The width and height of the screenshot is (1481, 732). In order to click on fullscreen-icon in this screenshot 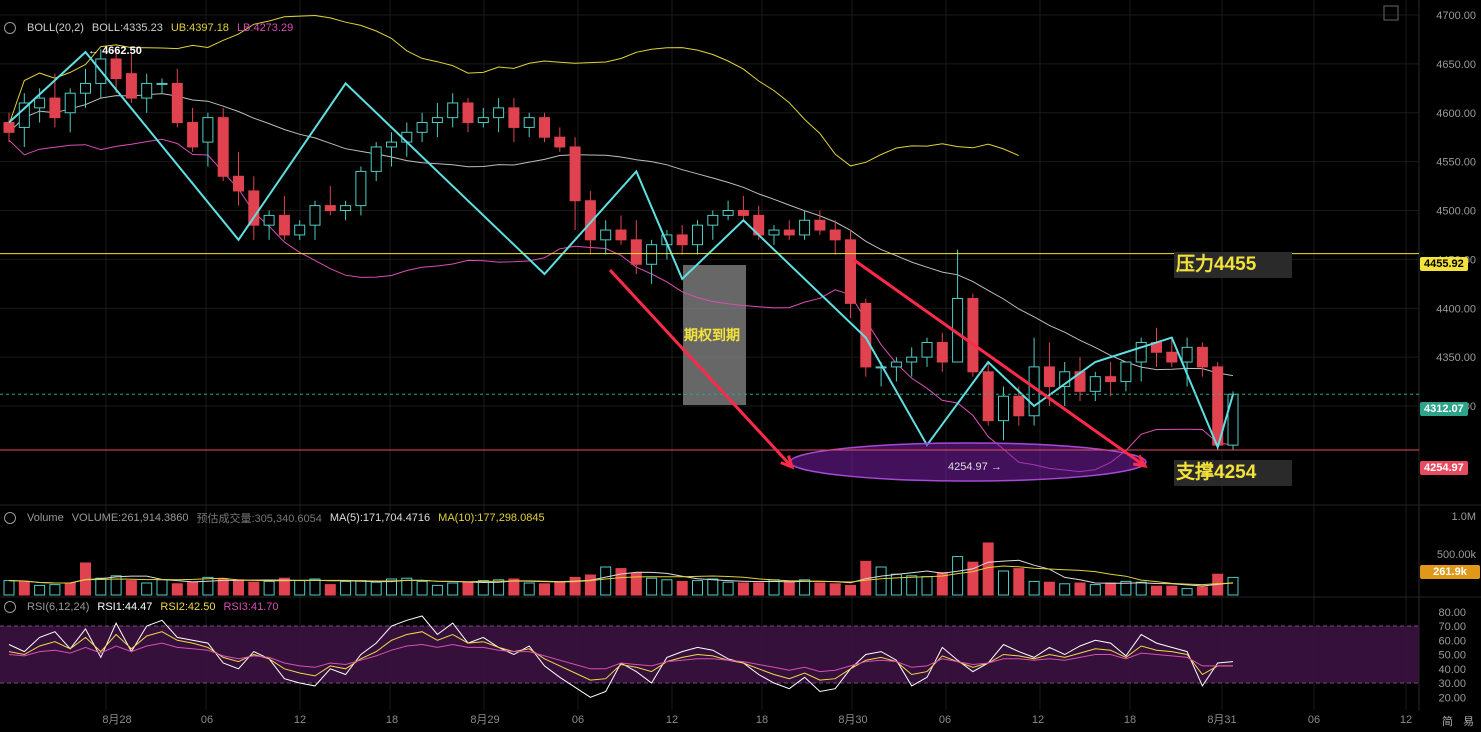, I will do `click(1391, 13)`.